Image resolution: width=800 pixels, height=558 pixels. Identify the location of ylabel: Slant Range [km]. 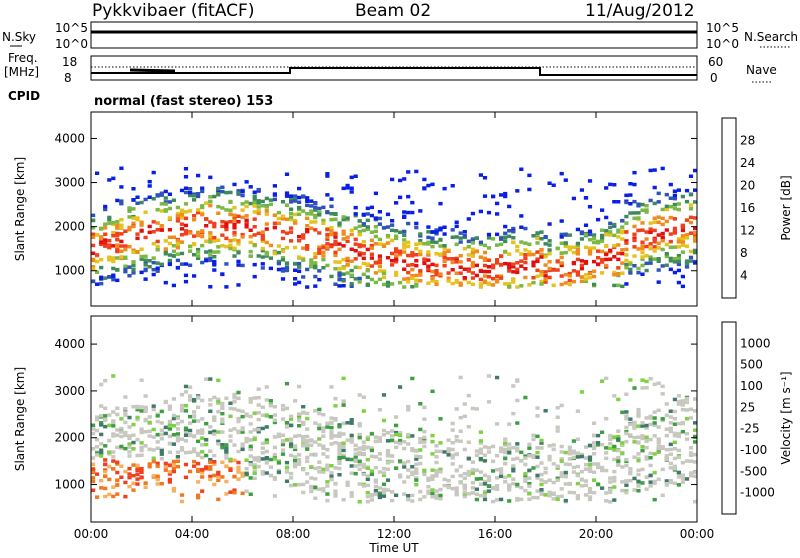
(20, 209).